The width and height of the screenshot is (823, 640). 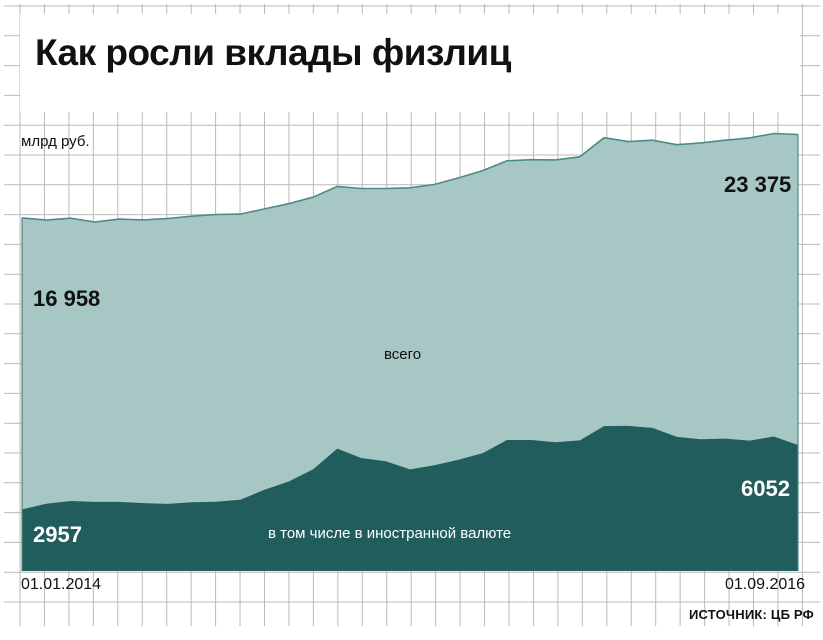 I want to click on source-label: ИСТОЧНИК: ЦБ РФ, so click(x=751, y=614).